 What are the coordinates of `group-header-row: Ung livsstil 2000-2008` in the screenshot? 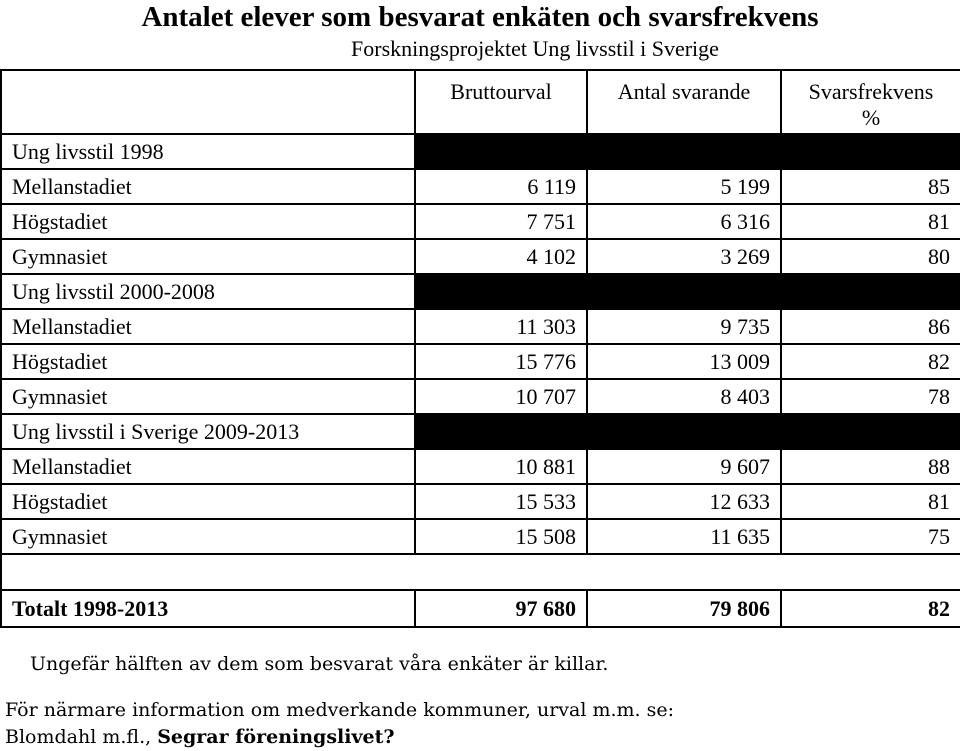 It's located at (480, 291).